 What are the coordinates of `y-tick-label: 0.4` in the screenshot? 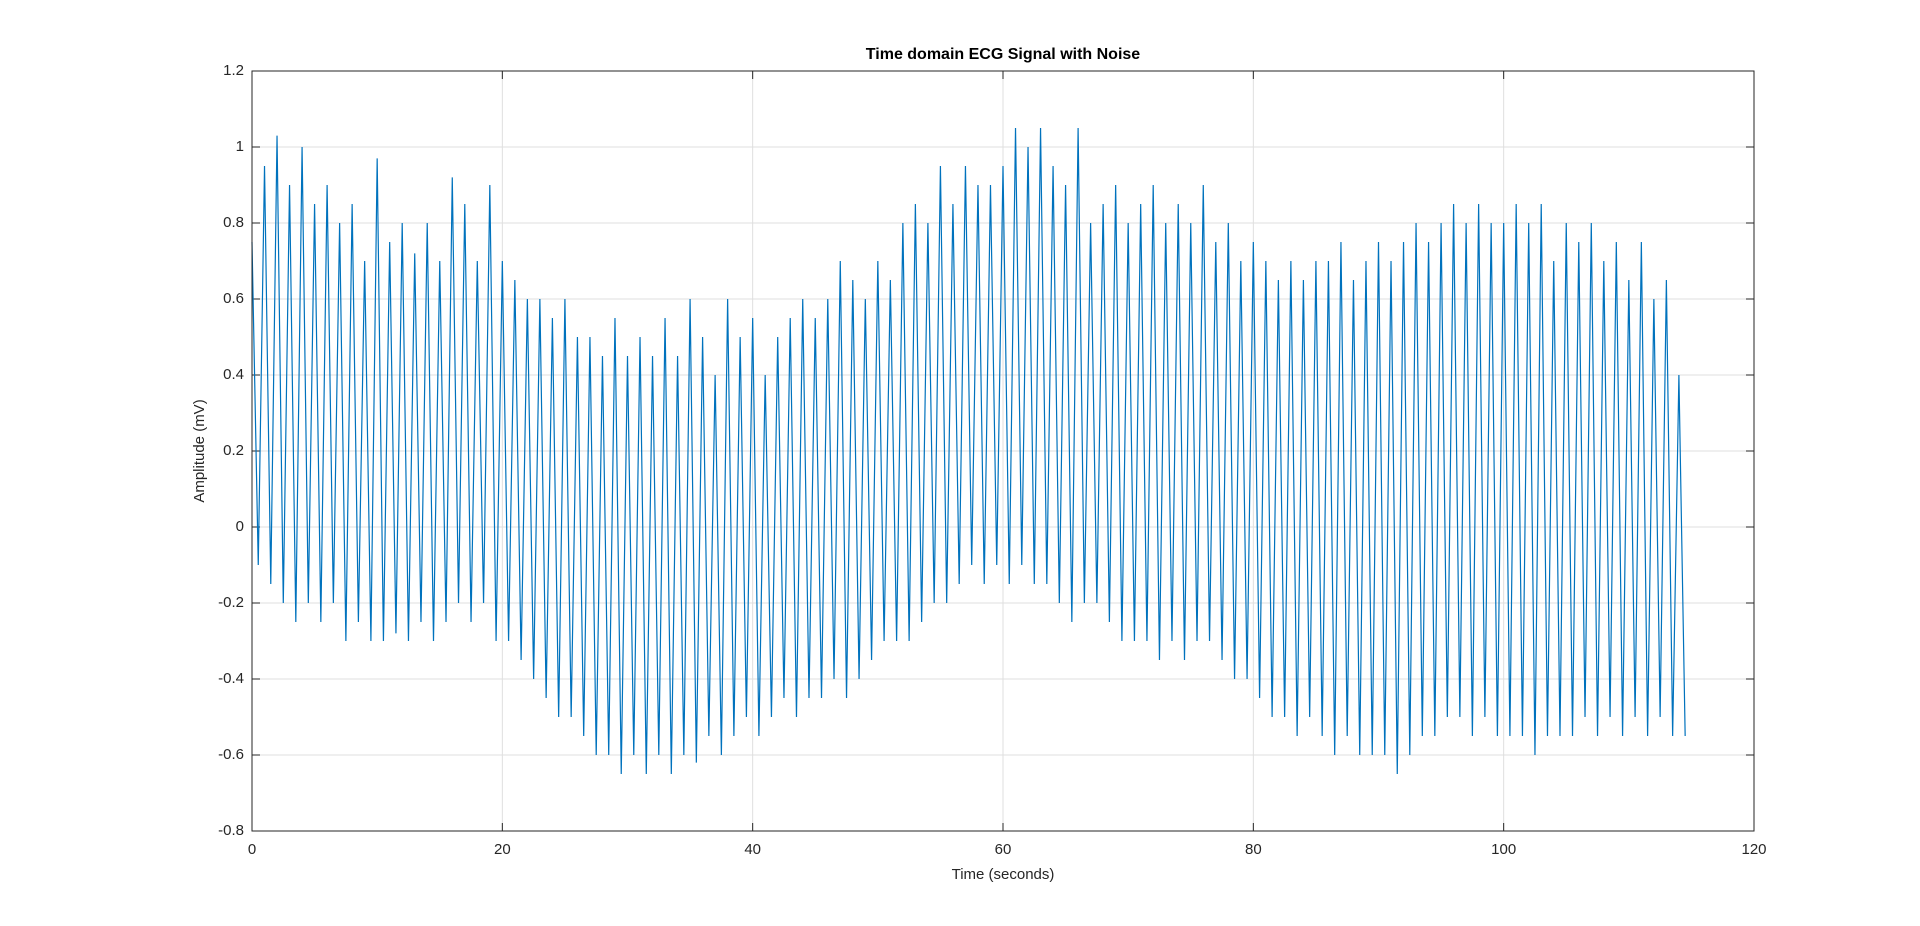 It's located at (233, 374).